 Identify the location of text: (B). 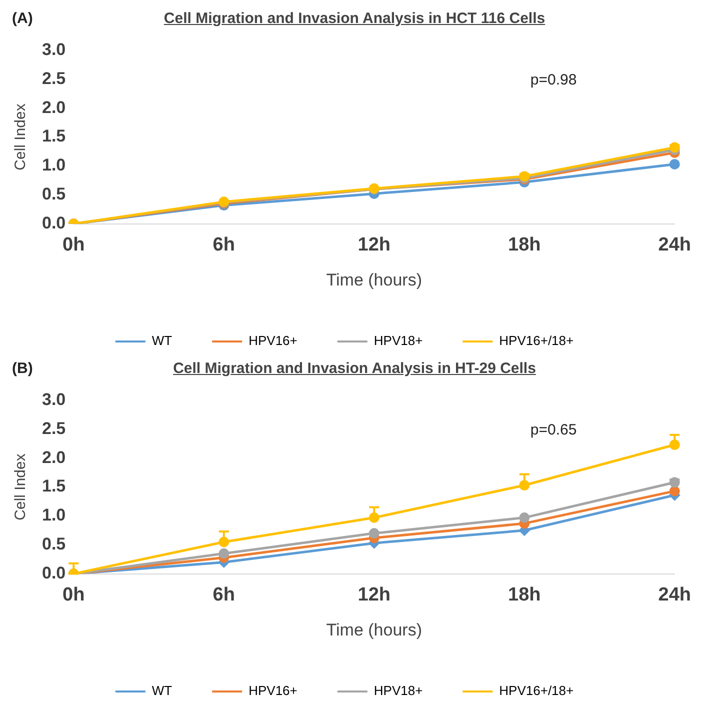
(22, 368).